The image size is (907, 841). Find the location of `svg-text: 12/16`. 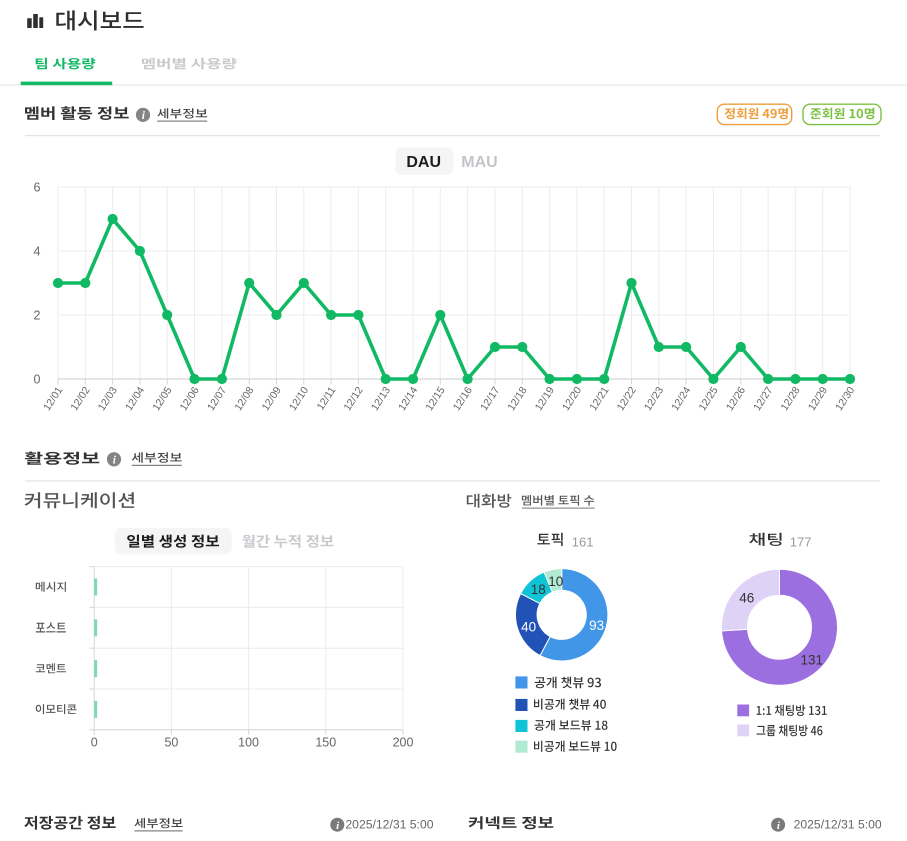

svg-text: 12/16 is located at coordinates (464, 399).